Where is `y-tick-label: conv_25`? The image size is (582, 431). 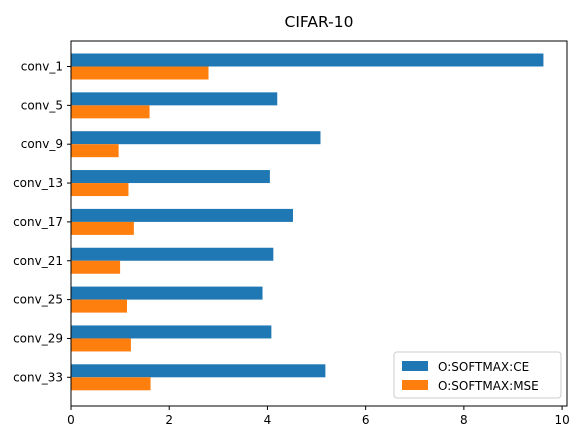
y-tick-label: conv_25 is located at coordinates (38, 300).